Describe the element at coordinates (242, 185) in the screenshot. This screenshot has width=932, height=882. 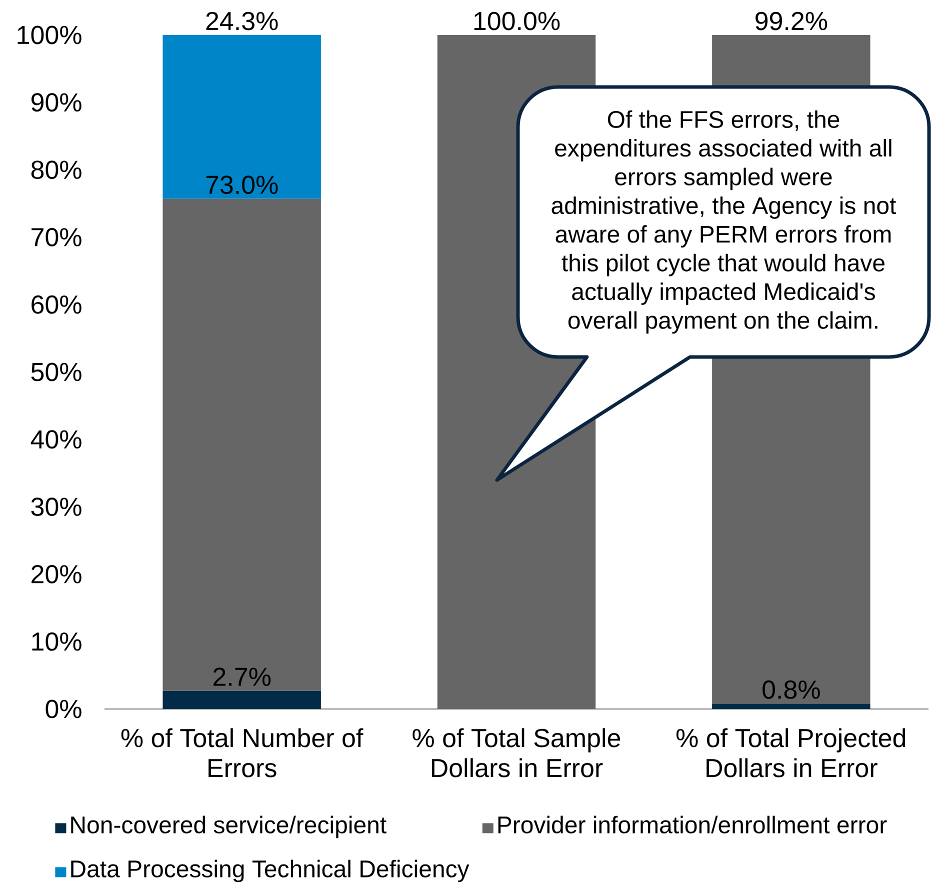
I see `data-label: 73.0%` at that location.